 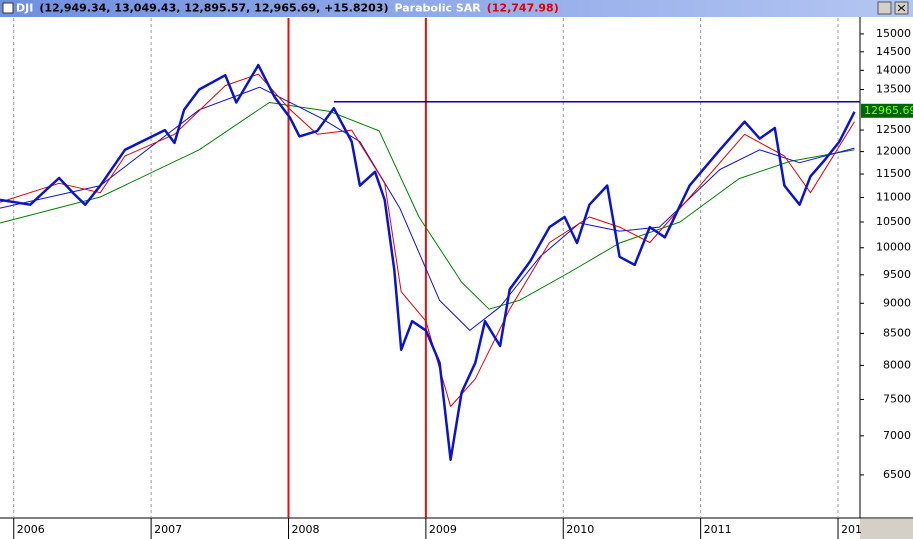 I want to click on header-bar, so click(x=456, y=8).